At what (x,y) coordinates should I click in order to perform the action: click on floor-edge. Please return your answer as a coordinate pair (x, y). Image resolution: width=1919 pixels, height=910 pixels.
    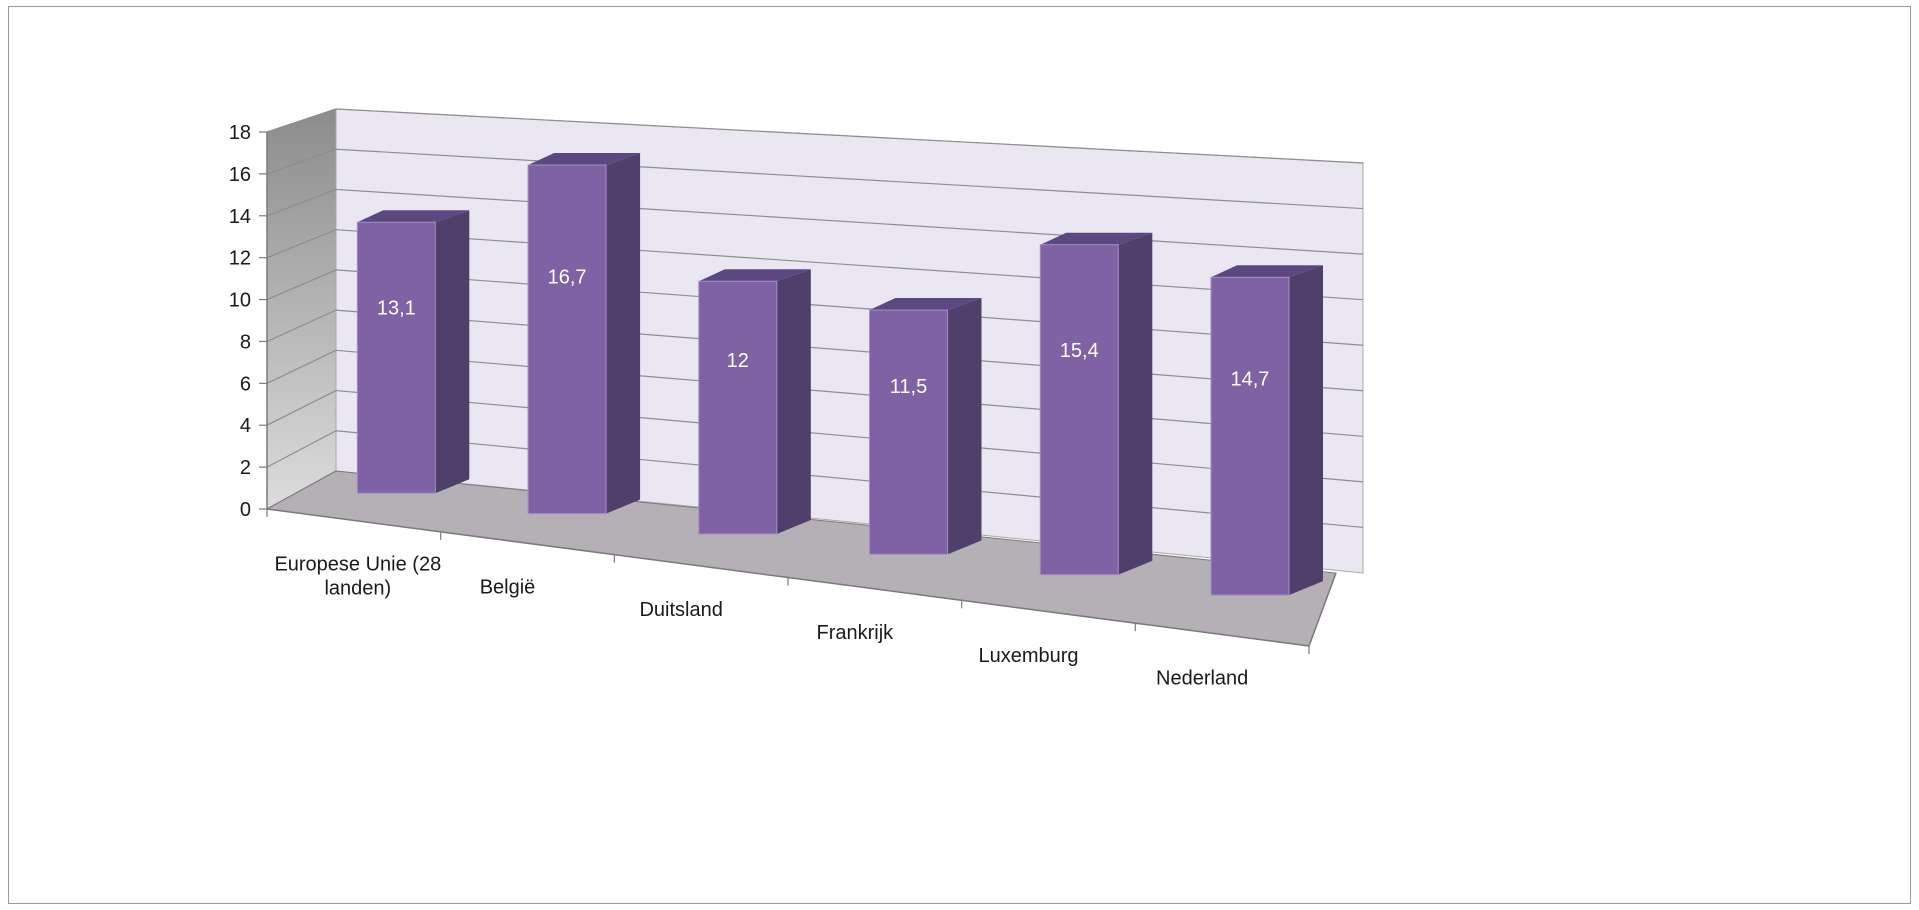
    Looking at the image, I should click on (1322, 609).